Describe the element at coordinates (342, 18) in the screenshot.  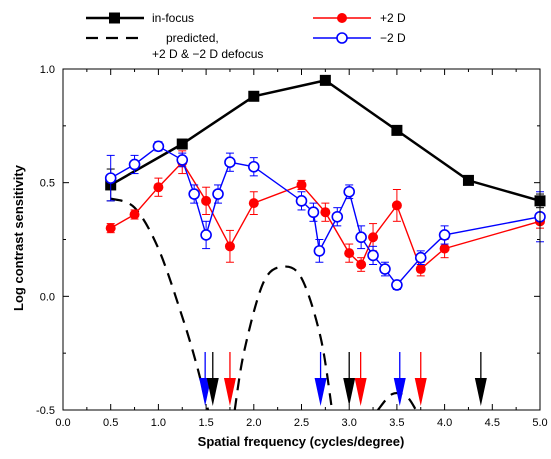
I see `legend-plus2-marker` at that location.